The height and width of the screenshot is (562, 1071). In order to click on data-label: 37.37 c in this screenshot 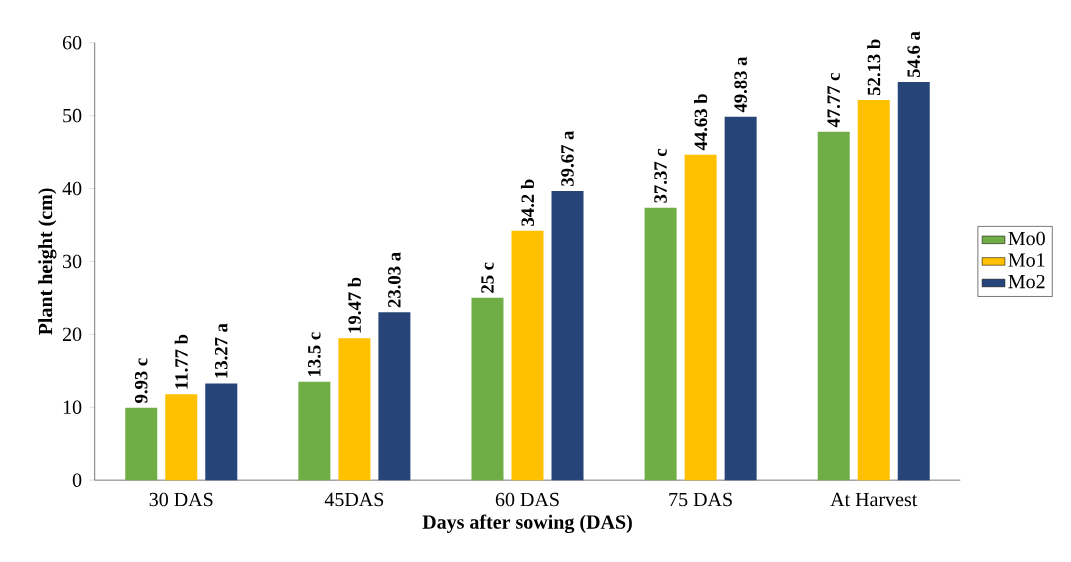, I will do `click(660, 175)`.